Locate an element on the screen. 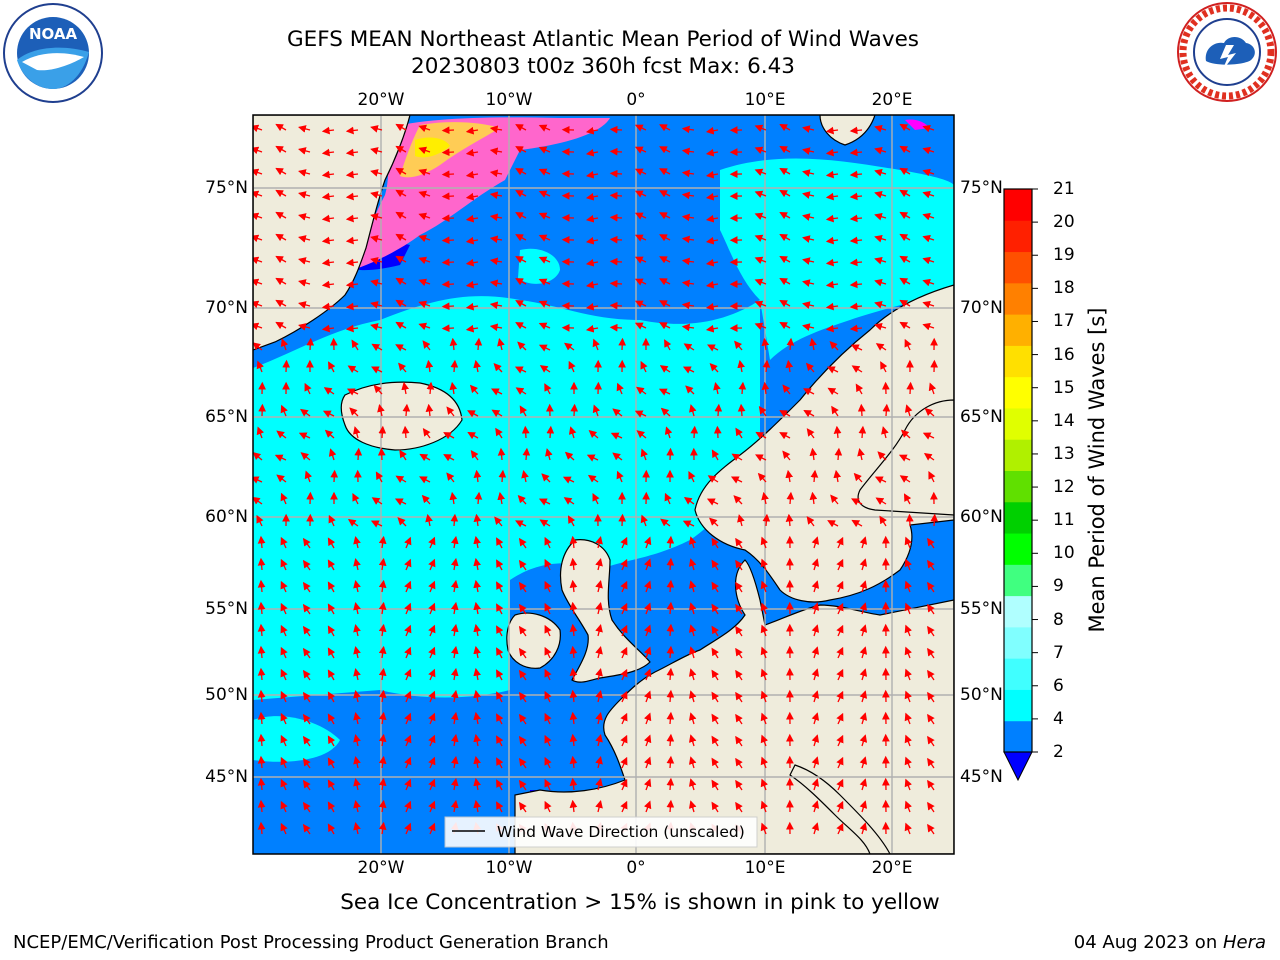  footer-date: 04 Aug 2023 on Hera is located at coordinates (1170, 942).